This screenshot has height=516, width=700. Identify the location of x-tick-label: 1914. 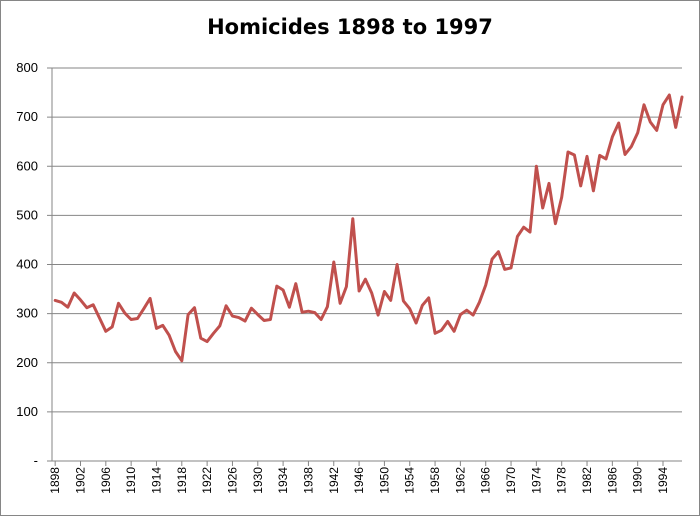
(156, 480).